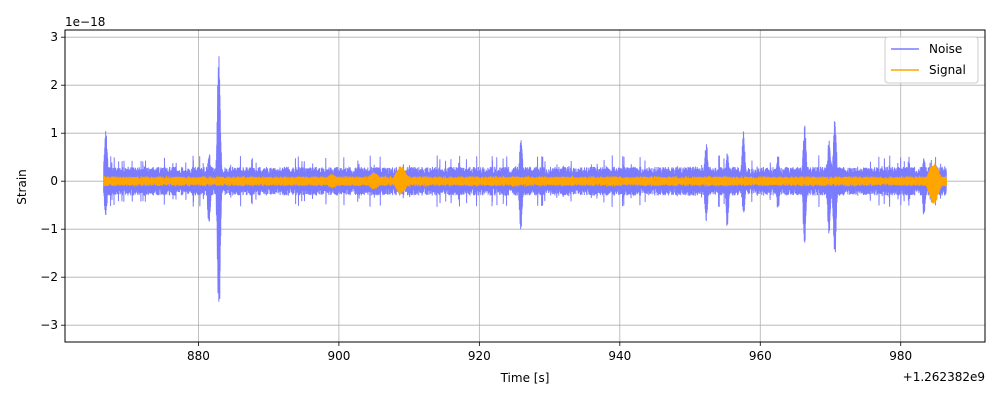 The width and height of the screenshot is (1000, 400). What do you see at coordinates (947, 70) in the screenshot?
I see `legend-entry-label: Signal` at bounding box center [947, 70].